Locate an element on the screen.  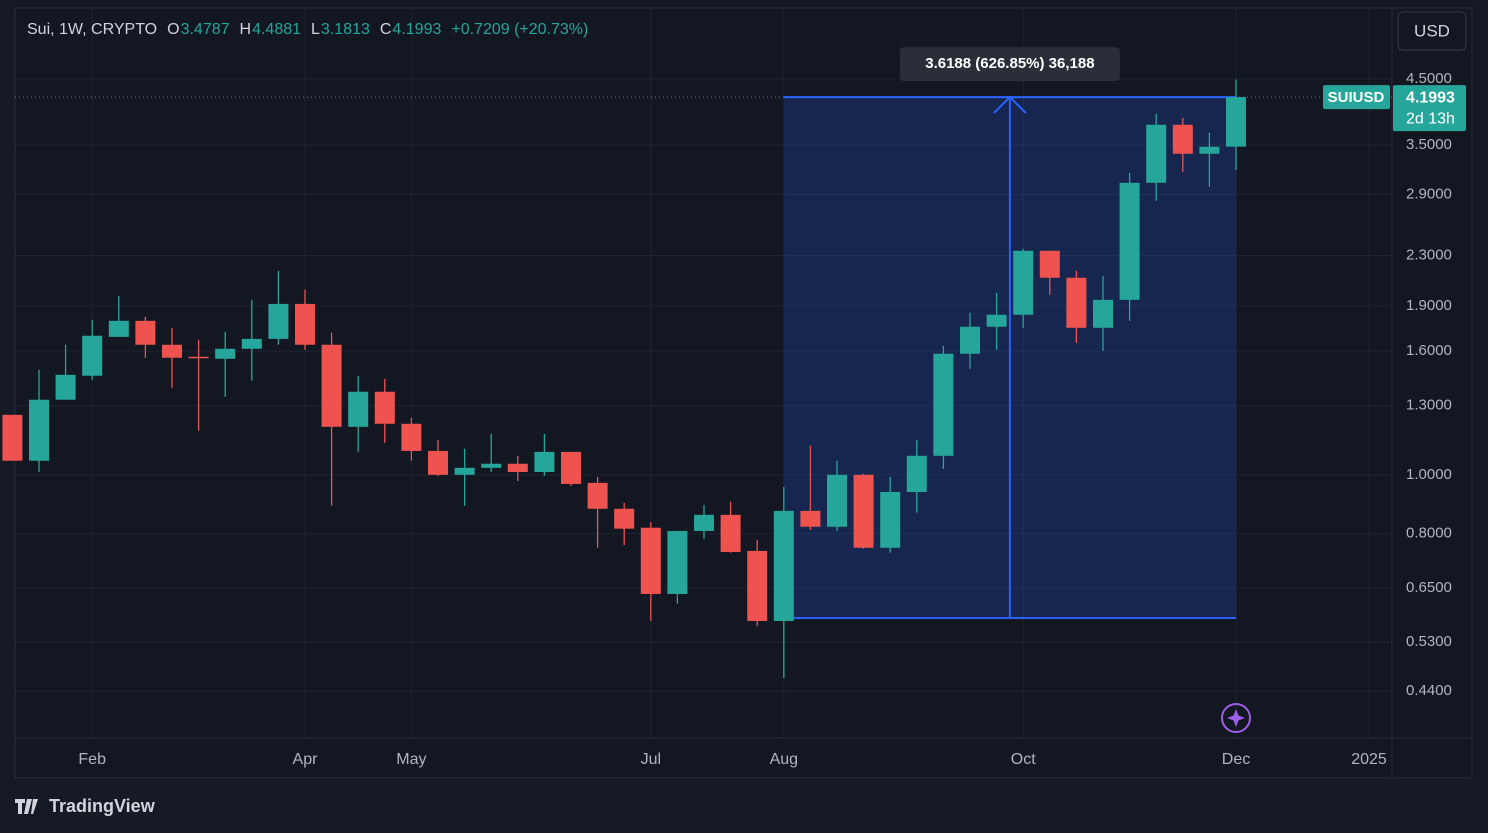
y-tick-label: 2.3000 is located at coordinates (1429, 255).